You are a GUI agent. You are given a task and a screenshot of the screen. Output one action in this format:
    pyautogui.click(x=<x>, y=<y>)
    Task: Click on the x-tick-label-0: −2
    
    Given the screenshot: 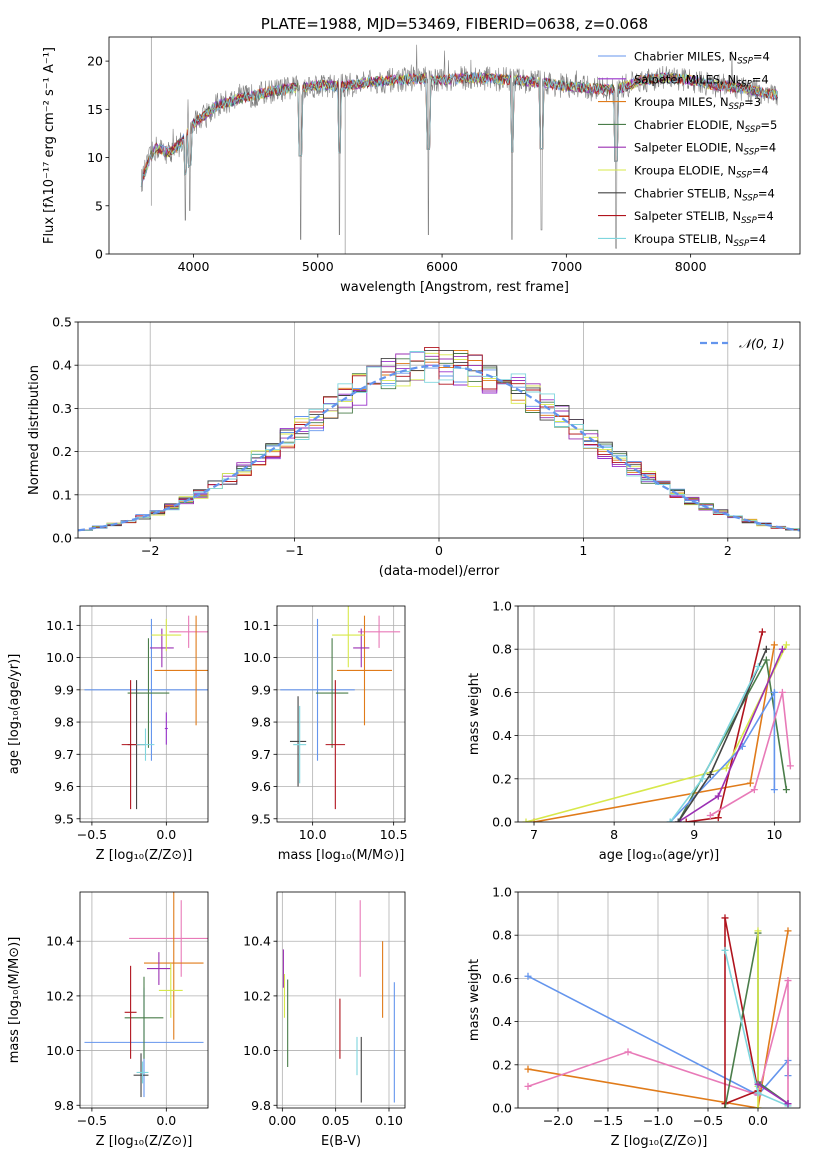 What is the action you would take?
    pyautogui.click(x=150, y=550)
    